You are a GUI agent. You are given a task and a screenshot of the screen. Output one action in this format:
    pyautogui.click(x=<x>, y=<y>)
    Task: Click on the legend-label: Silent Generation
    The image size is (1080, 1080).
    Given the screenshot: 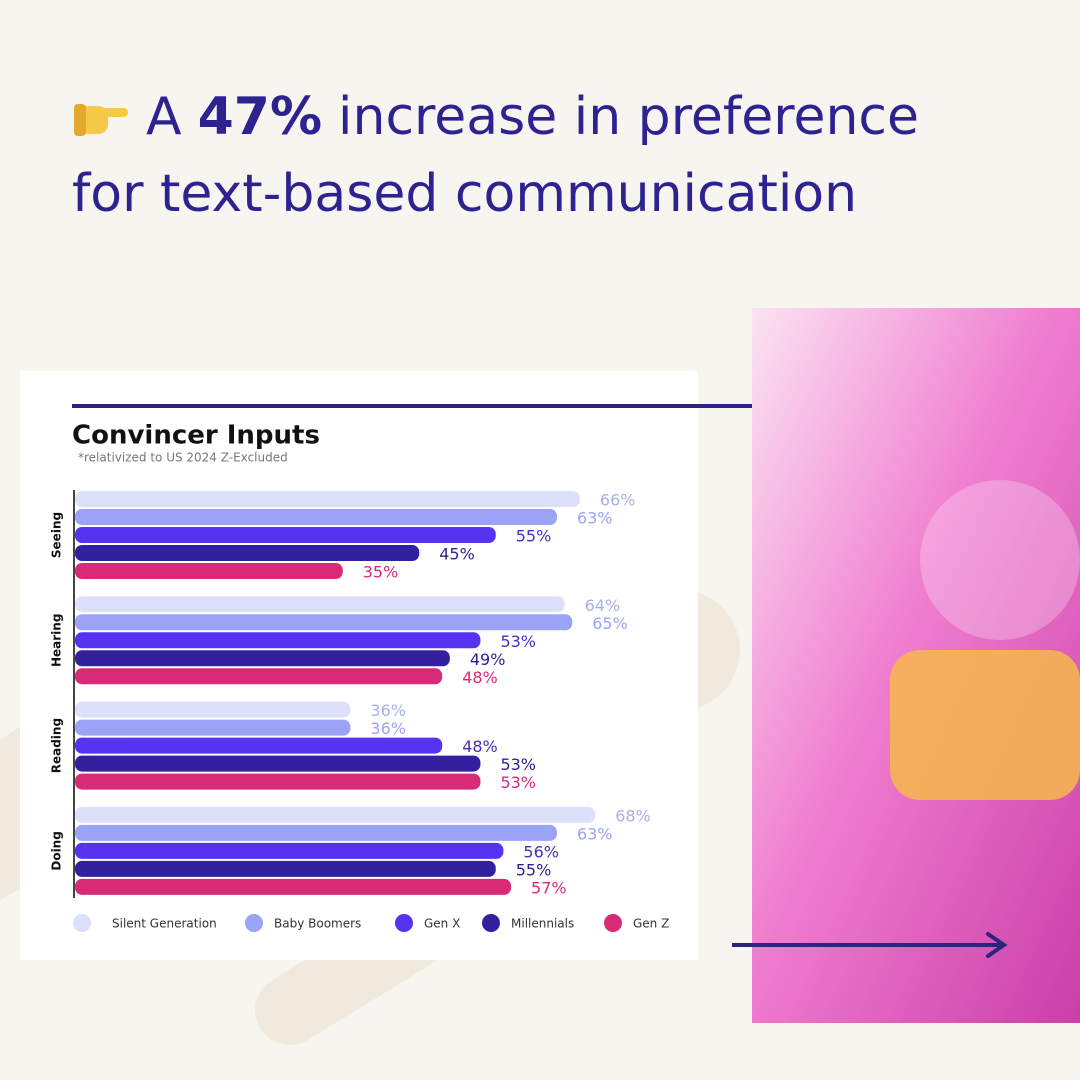 What is the action you would take?
    pyautogui.click(x=164, y=924)
    